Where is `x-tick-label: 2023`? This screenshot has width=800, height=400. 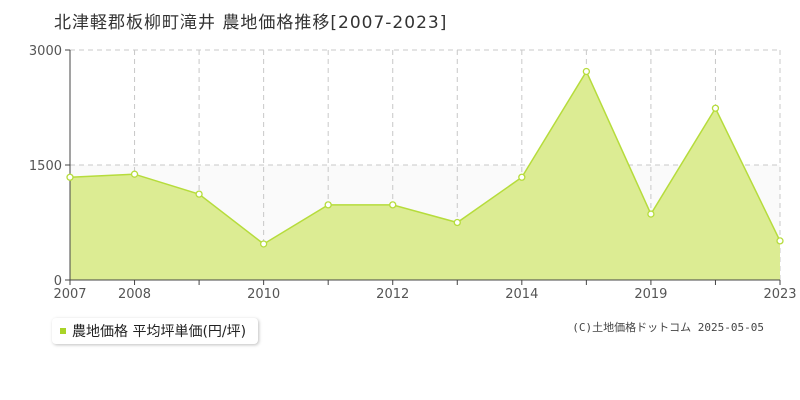 x-tick-label: 2023 is located at coordinates (779, 294).